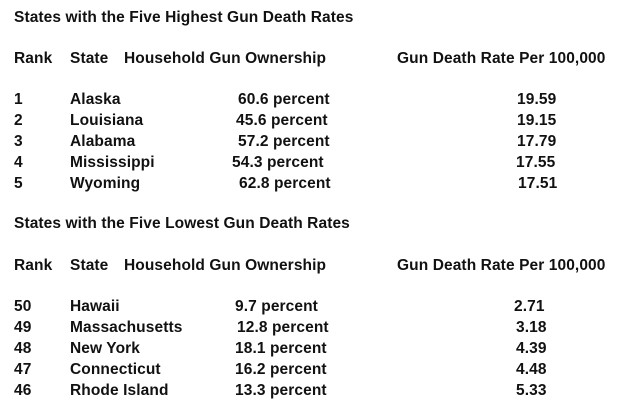 Image resolution: width=640 pixels, height=415 pixels. I want to click on highest-row-rate: 17.79, so click(537, 141).